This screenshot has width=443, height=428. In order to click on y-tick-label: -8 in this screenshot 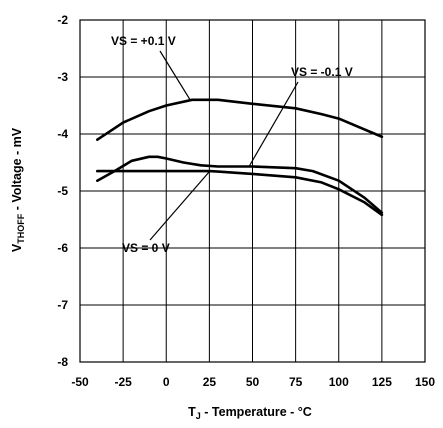, I will do `click(62, 362)`.